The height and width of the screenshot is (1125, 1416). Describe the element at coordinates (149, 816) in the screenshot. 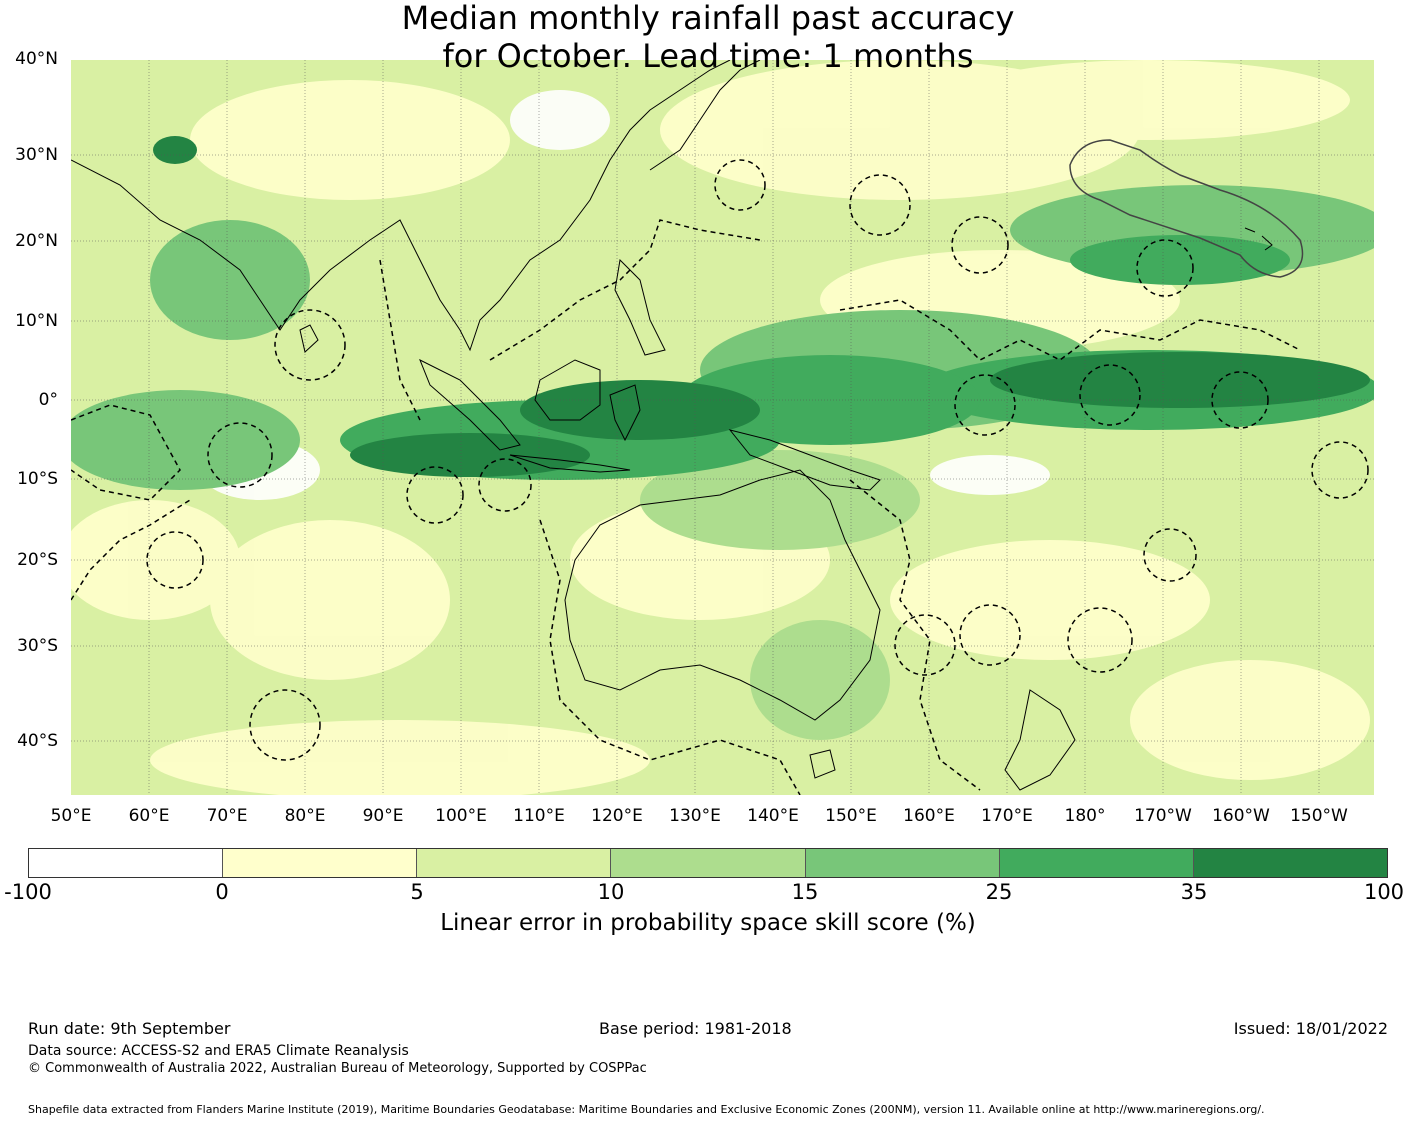

I see `lon-label: 60°E` at that location.